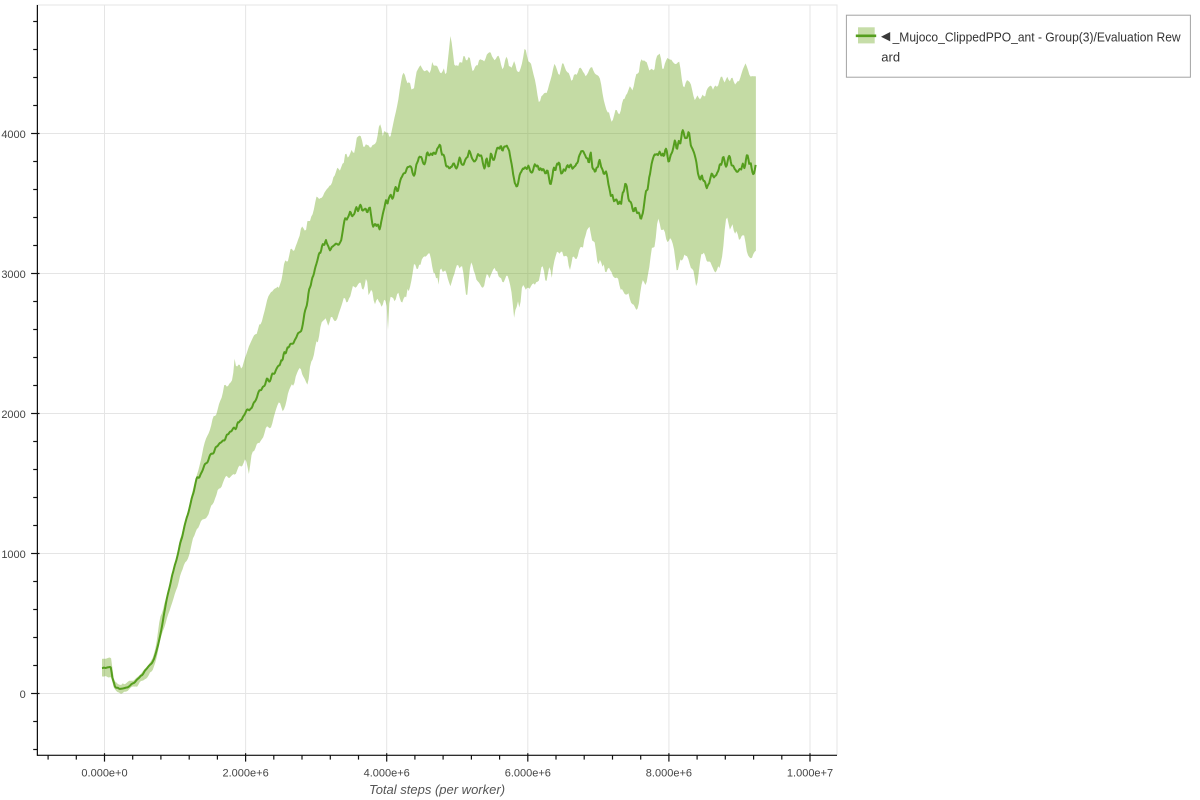 Image resolution: width=1200 pixels, height=800 pixels. I want to click on svg-text: 2.000e+6, so click(246, 773).